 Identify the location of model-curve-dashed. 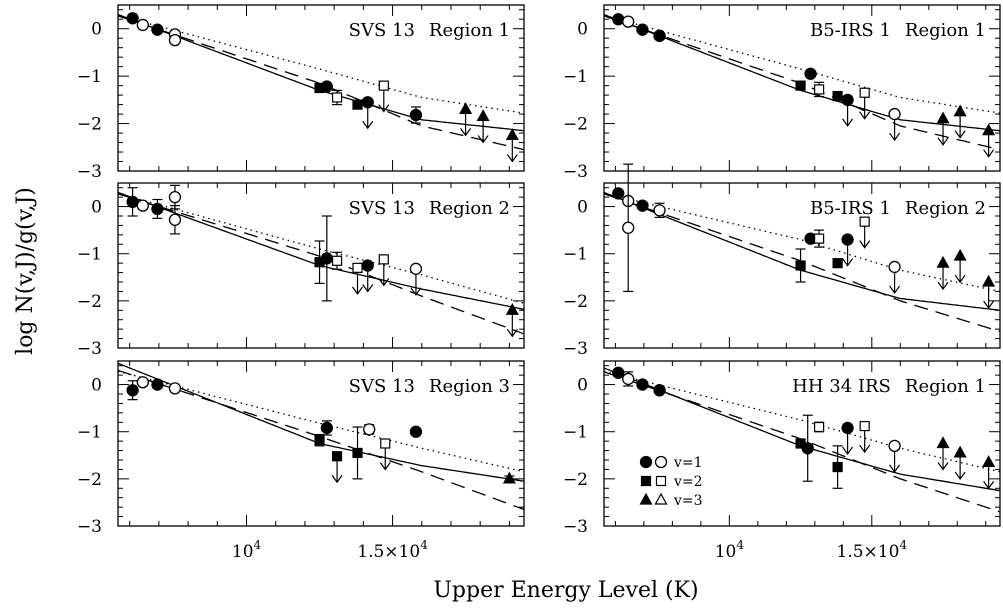
(321, 264).